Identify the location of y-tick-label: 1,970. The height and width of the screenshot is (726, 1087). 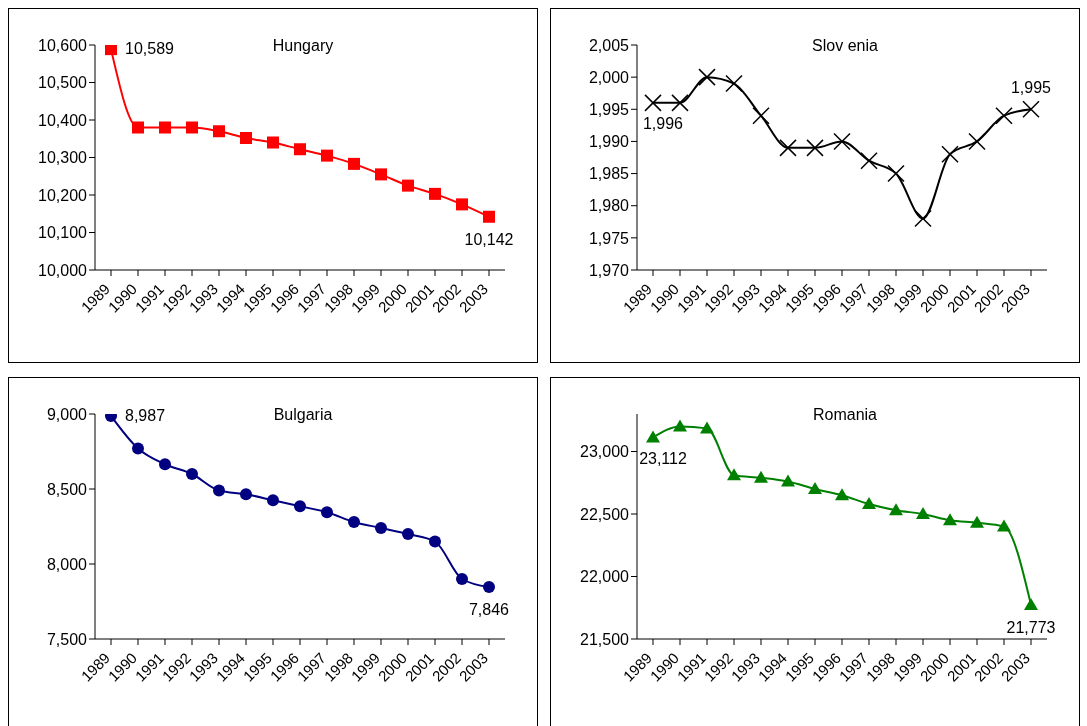
(609, 270).